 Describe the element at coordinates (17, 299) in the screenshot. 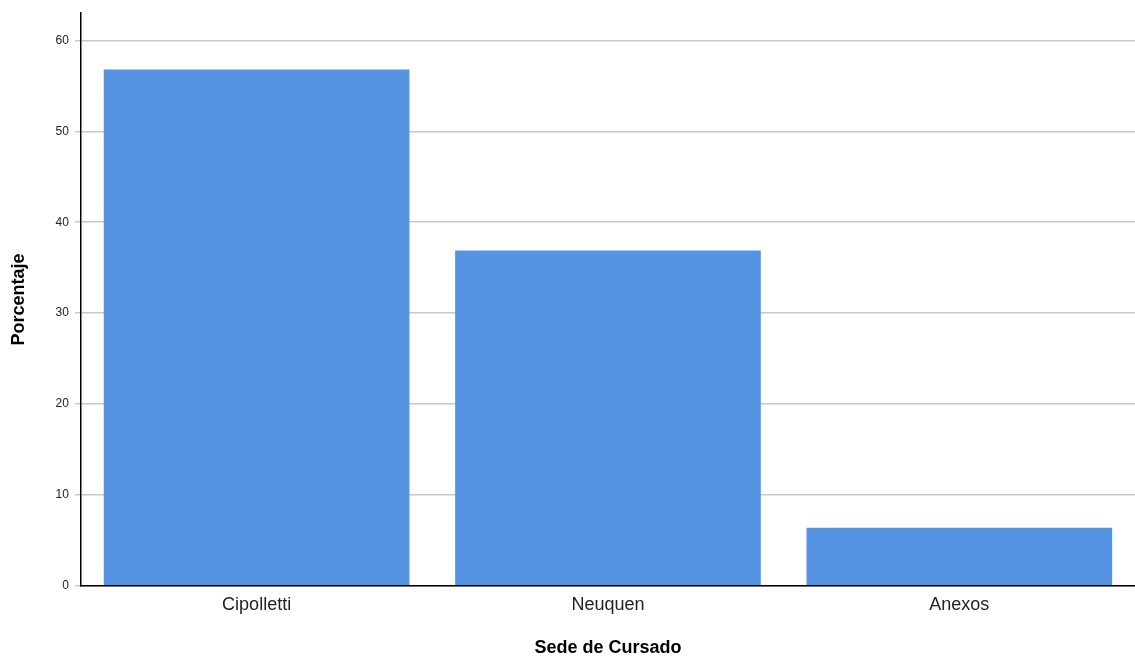

I see `y-axis-title: Porcentaje` at that location.